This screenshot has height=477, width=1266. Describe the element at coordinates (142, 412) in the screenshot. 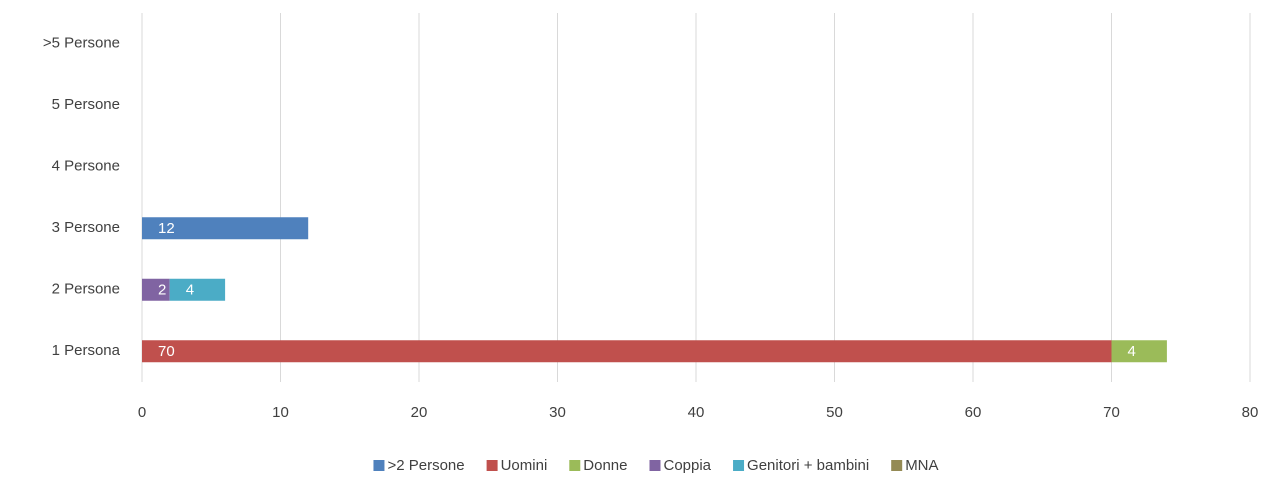

I see `x-tick-label: 0` at that location.